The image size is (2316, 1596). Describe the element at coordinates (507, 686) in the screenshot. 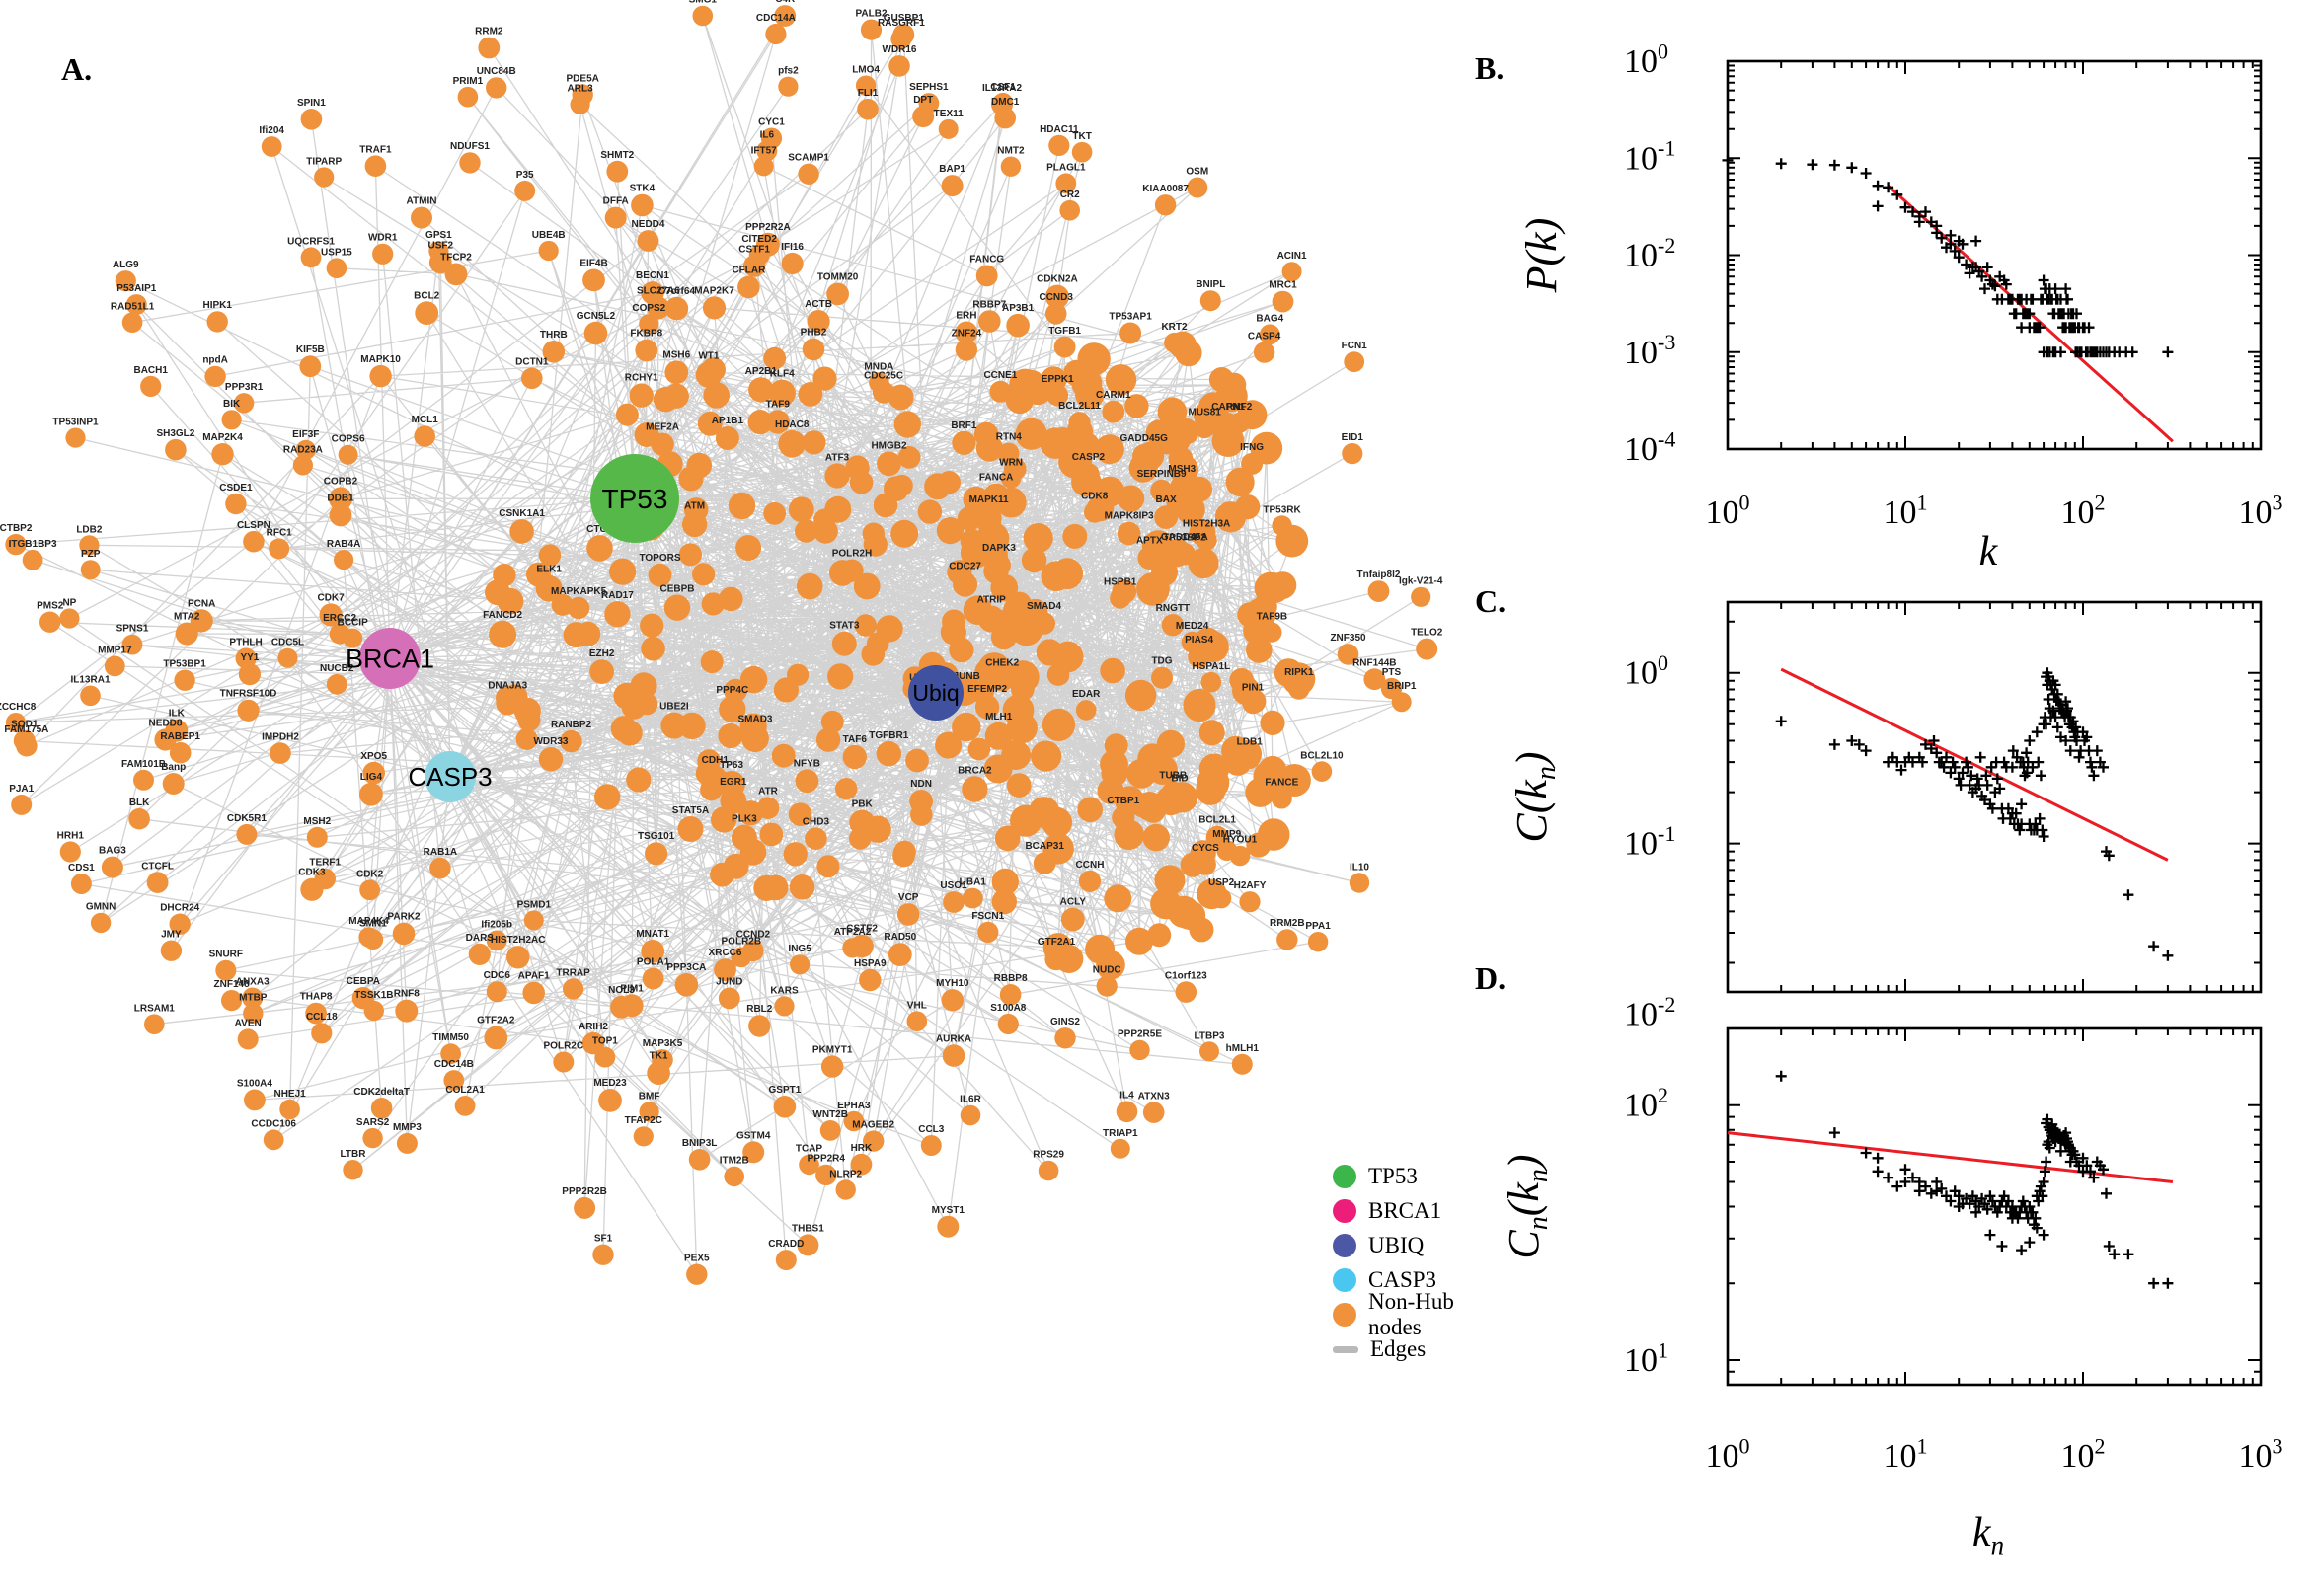

I see `gene-label: DNAJA3` at that location.